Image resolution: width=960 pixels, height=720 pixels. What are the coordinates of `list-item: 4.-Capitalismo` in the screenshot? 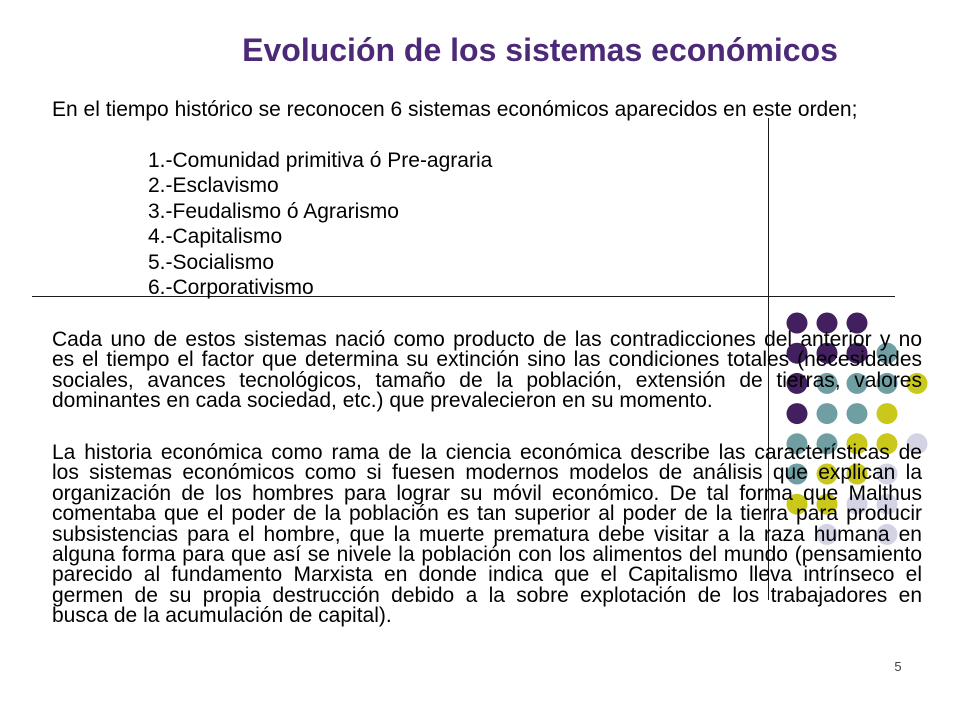 It's located at (215, 237).